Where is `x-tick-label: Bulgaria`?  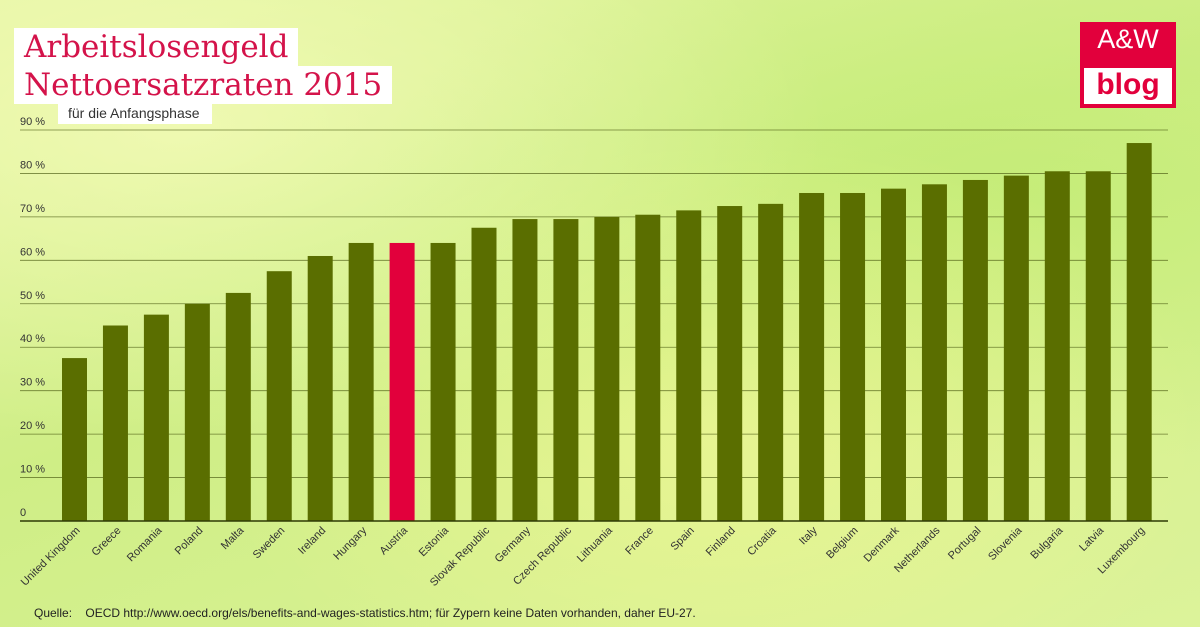
x-tick-label: Bulgaria is located at coordinates (1047, 543).